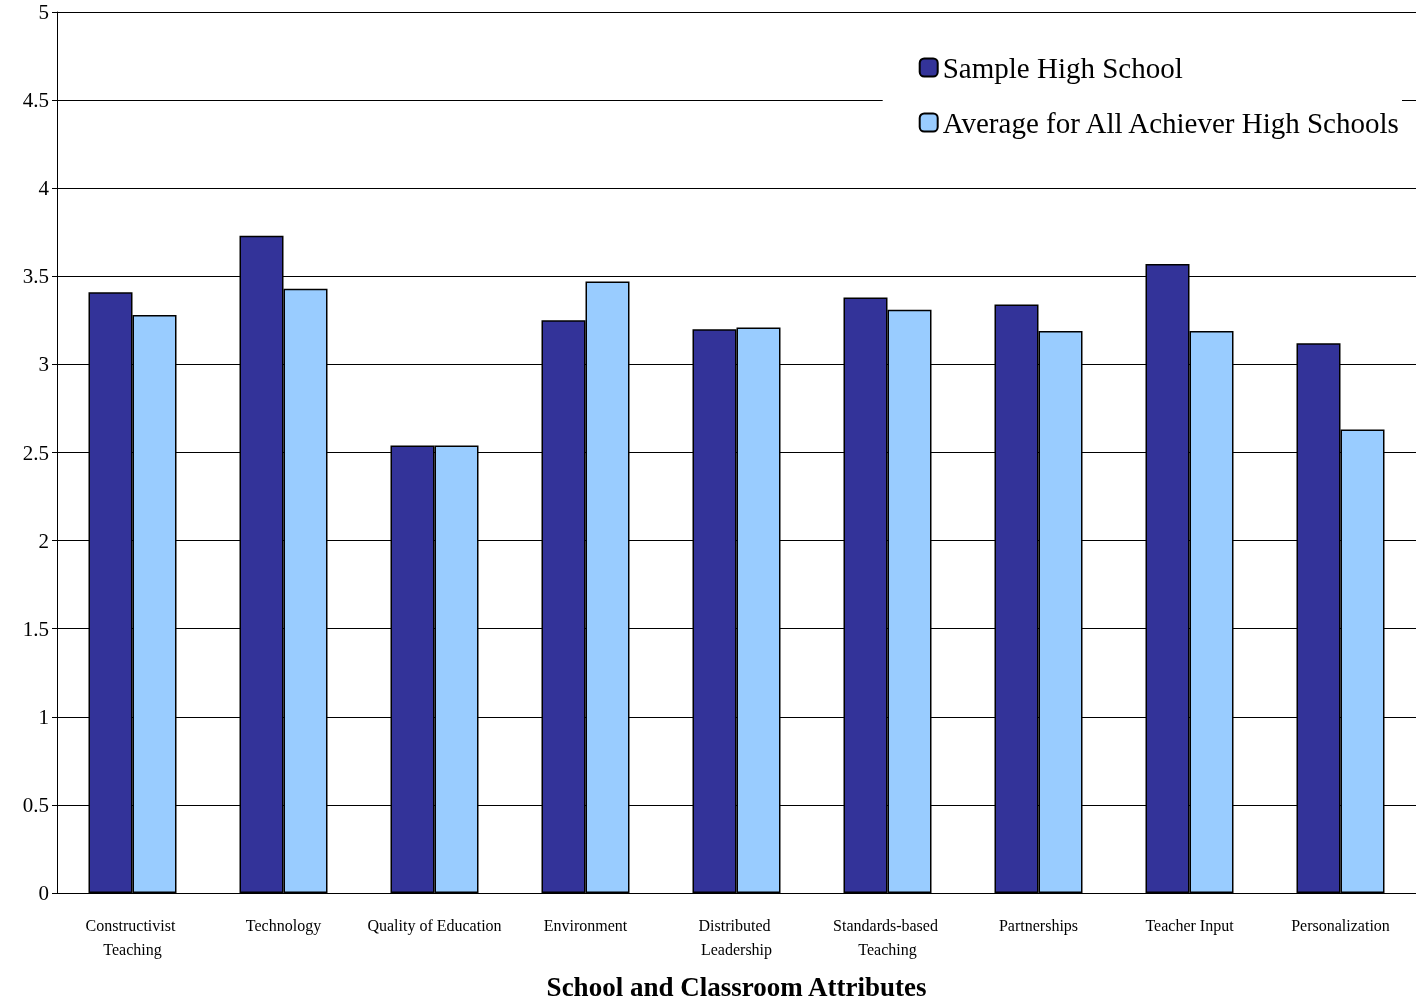  Describe the element at coordinates (35, 804) in the screenshot. I see `y-tick-label: 0.5` at that location.